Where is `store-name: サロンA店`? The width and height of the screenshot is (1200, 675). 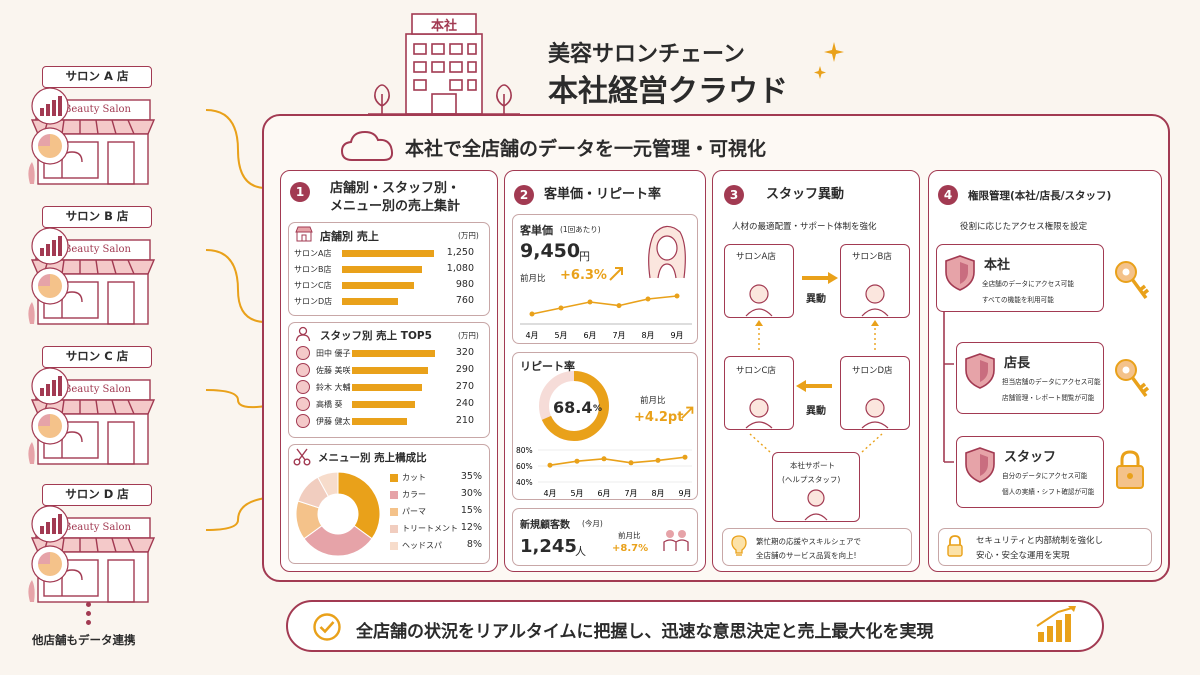
store-name: サロンA店 is located at coordinates (313, 253).